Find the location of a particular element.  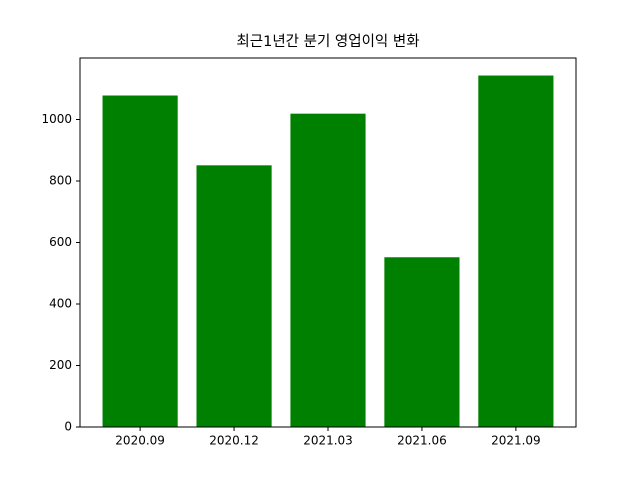

y-tick-label: 600 is located at coordinates (60, 242).